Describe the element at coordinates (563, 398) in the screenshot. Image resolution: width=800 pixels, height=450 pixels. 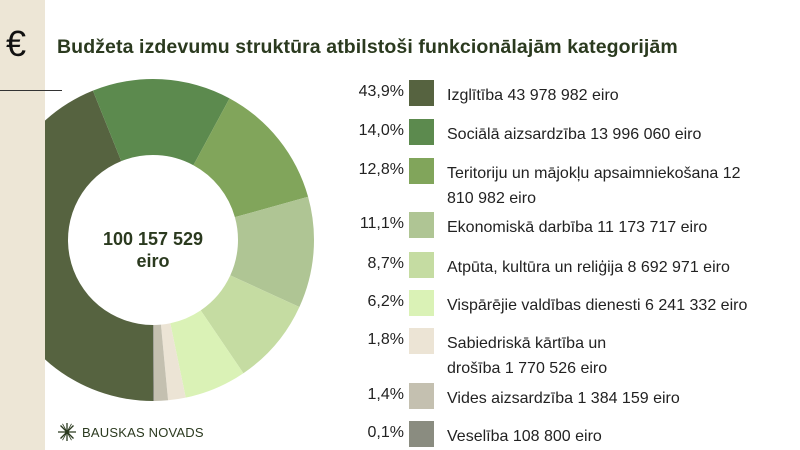
I see `legend-label: Vides aizsardzība 1 384 159 eiro` at that location.